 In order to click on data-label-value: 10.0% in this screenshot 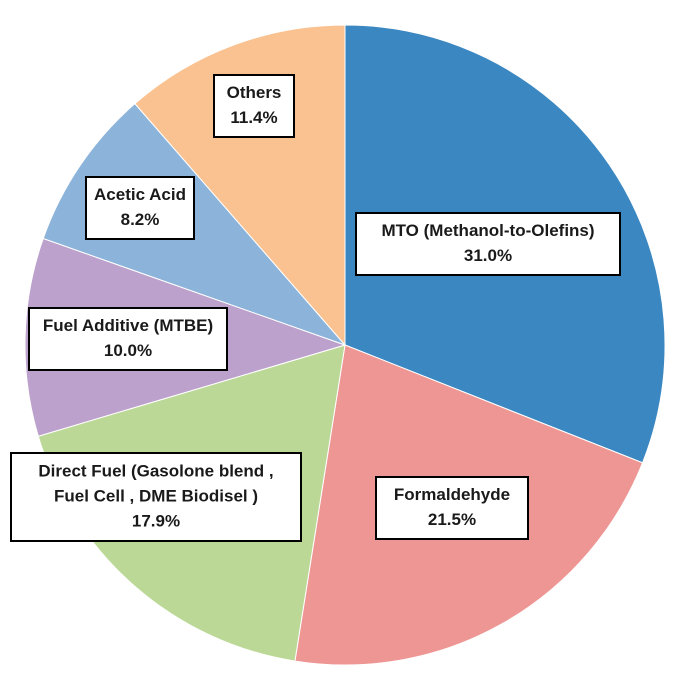, I will do `click(128, 350)`.